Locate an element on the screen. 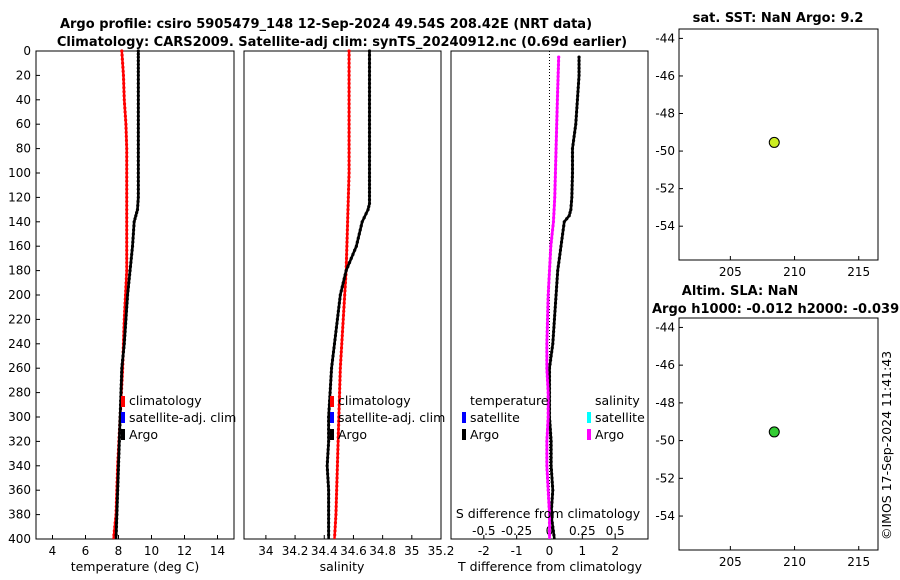 The width and height of the screenshot is (900, 580). legend-s-satellite: satellite is located at coordinates (620, 417).